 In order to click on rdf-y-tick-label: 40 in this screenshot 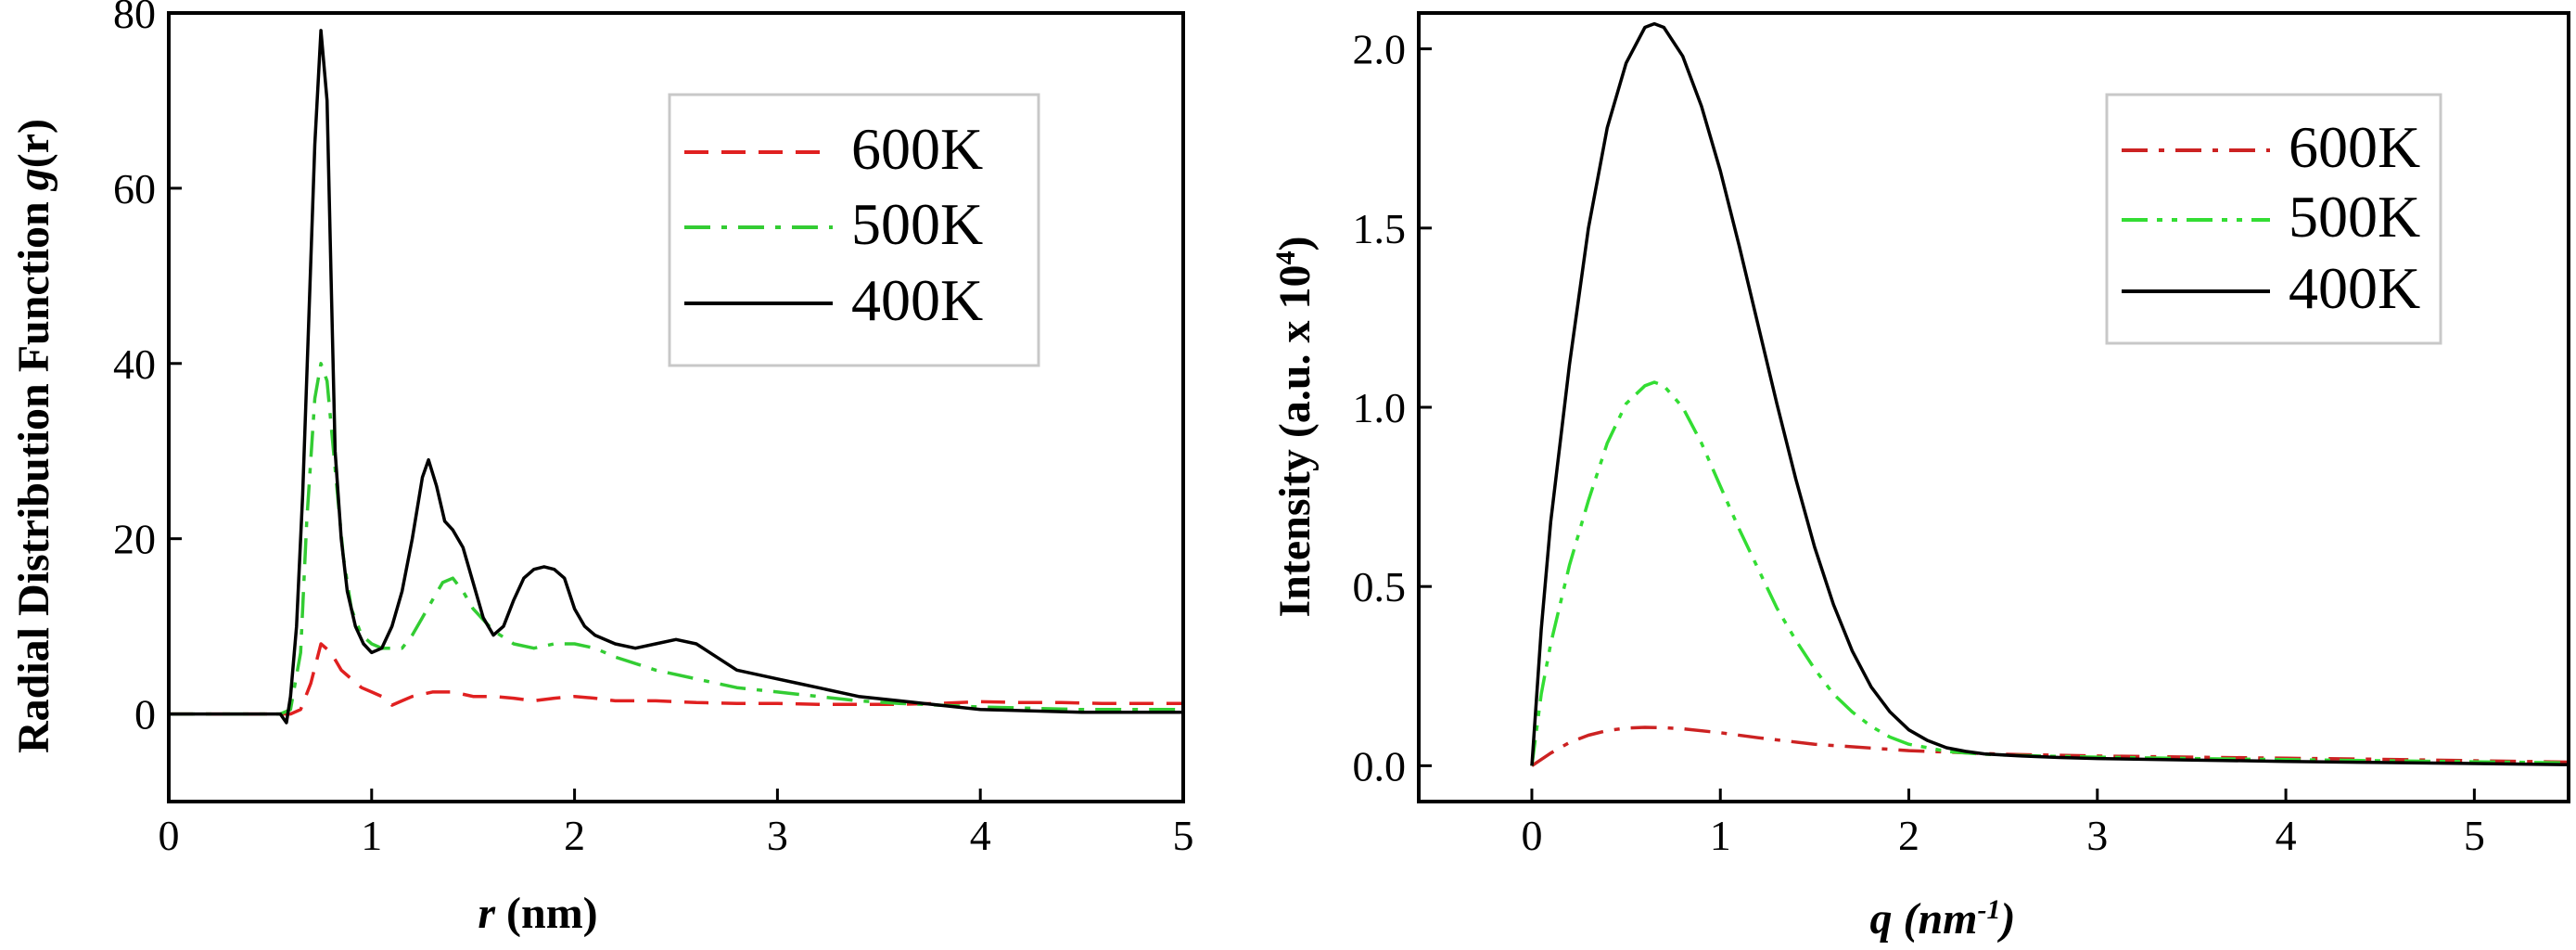, I will do `click(134, 364)`.